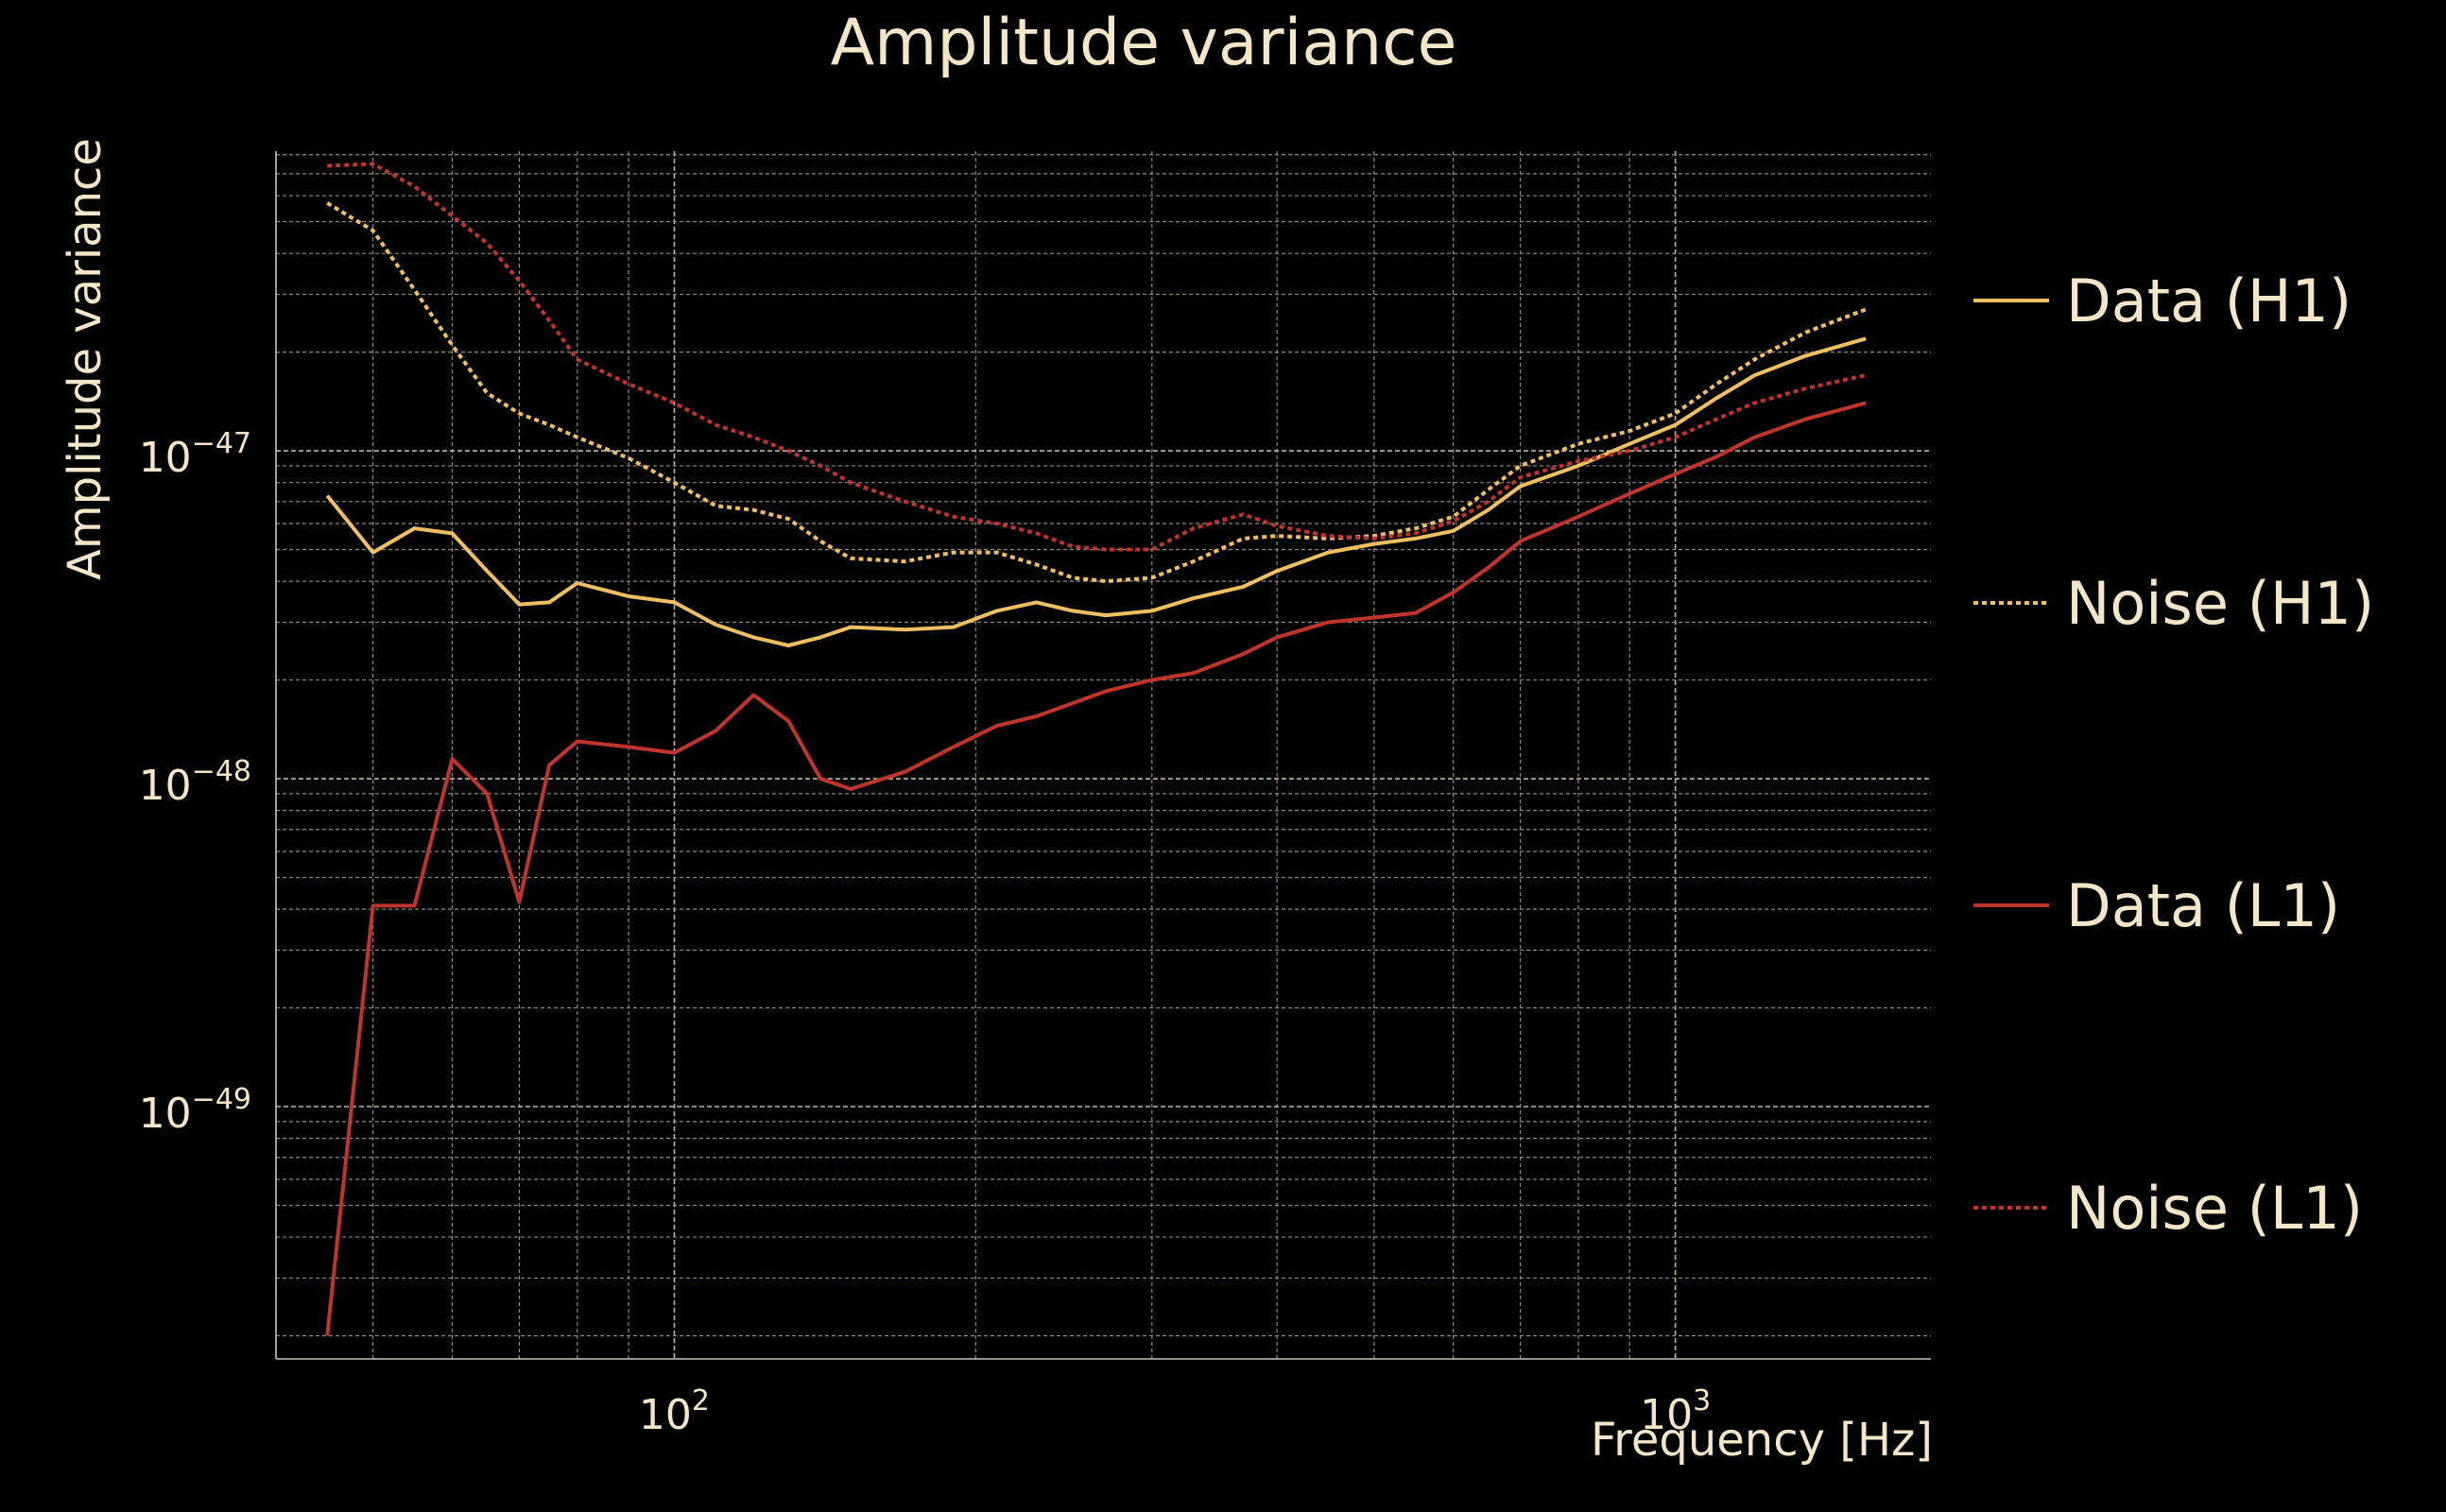 The image size is (2446, 1512). What do you see at coordinates (2208, 300) in the screenshot?
I see `legend-label: Data (H1)` at bounding box center [2208, 300].